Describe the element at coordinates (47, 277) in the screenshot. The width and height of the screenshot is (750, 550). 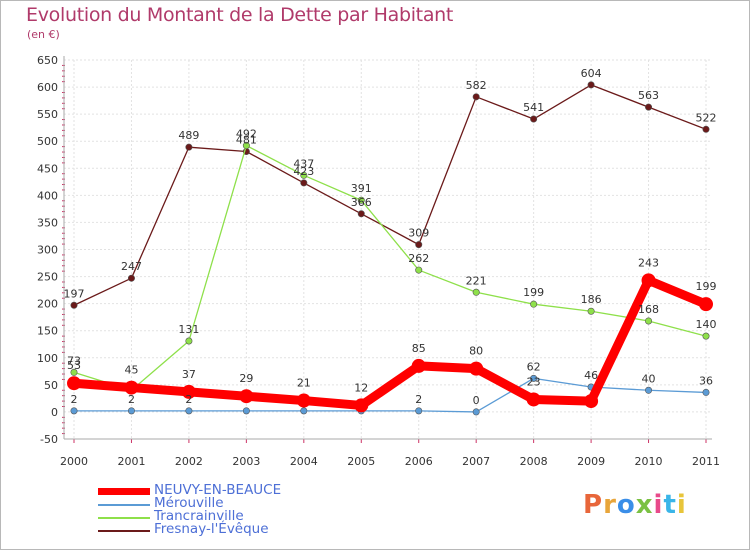
I see `y-tick-label: 250` at that location.